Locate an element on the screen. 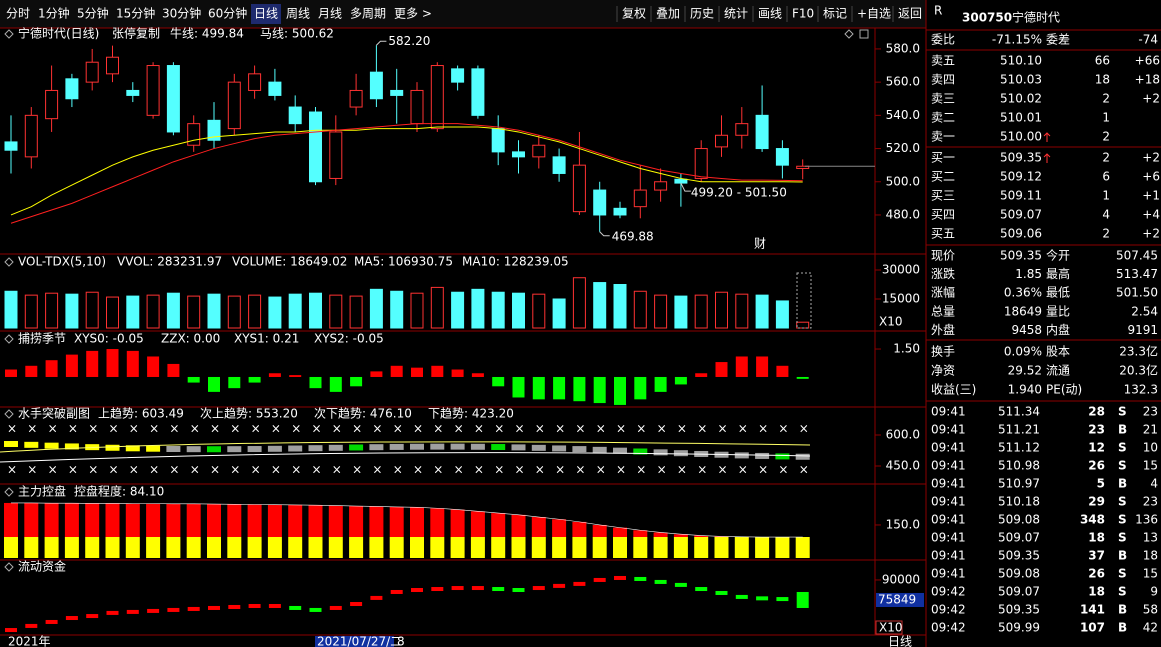 This screenshot has width=1161, height=647. trade-cell: 23 is located at coordinates (1096, 430).